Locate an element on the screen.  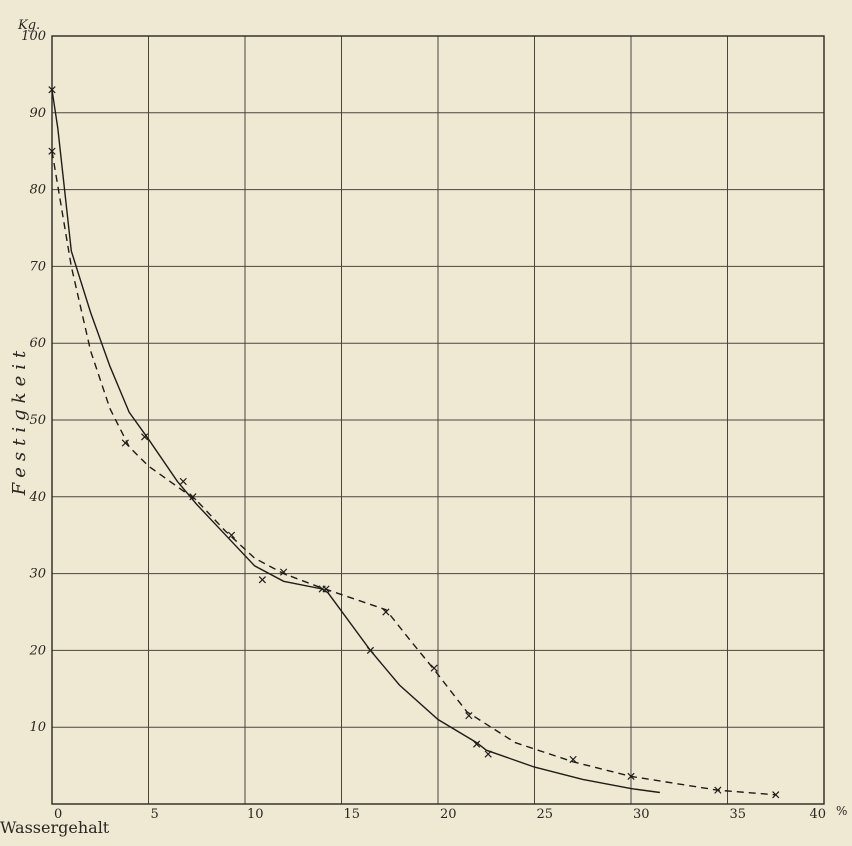
x-tick-label-25: 25 is located at coordinates (545, 814).